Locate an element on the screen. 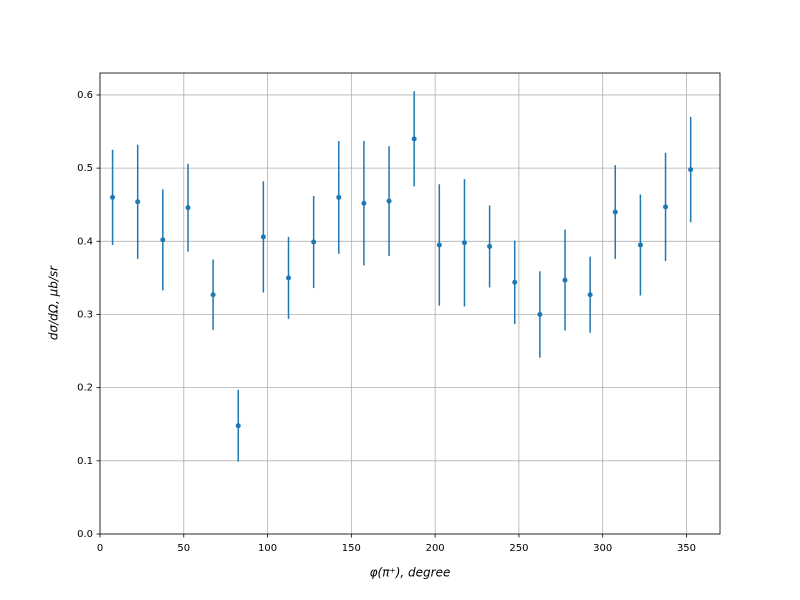 The width and height of the screenshot is (800, 600). y-tick-label: 0.2 is located at coordinates (85, 388).